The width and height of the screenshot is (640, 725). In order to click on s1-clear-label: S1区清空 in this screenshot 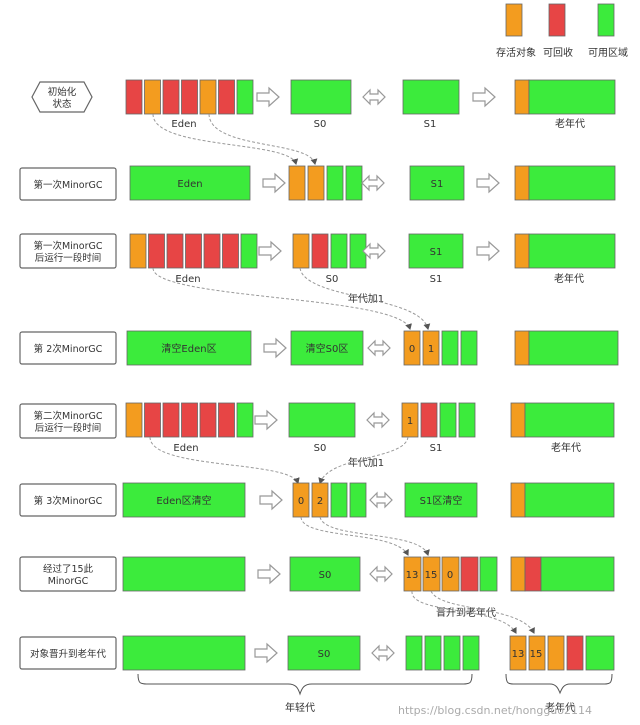, I will do `click(441, 500)`.